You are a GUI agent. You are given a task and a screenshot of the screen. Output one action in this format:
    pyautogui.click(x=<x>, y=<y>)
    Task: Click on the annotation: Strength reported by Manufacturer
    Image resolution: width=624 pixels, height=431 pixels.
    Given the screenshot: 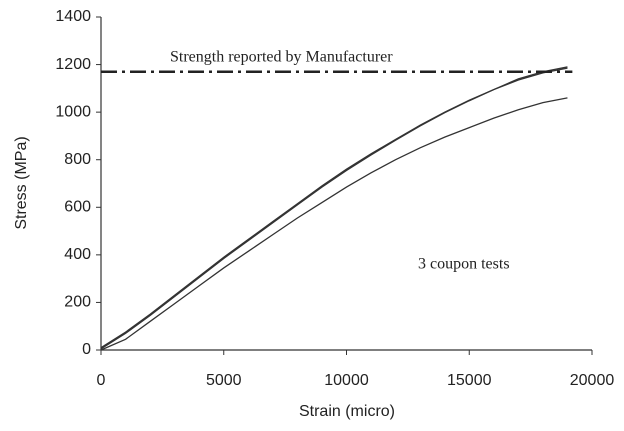 What is the action you would take?
    pyautogui.click(x=281, y=57)
    